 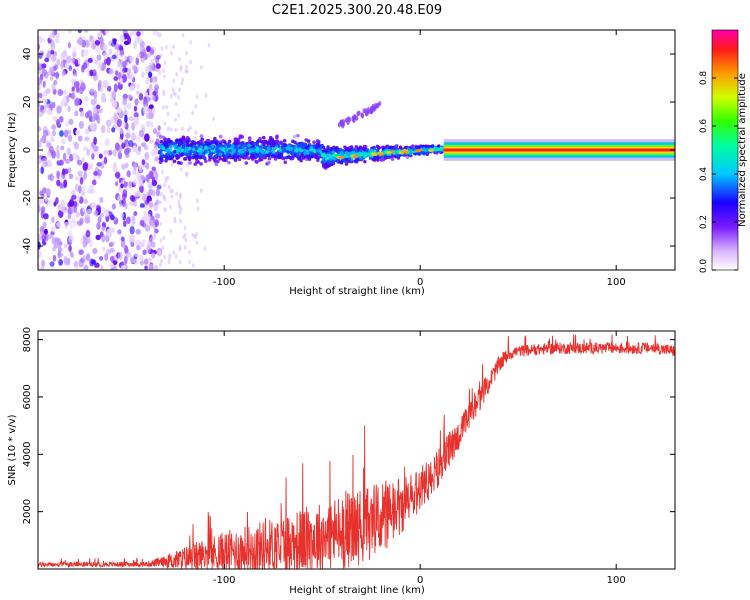 I want to click on colorbar-tick-label: 0.0, so click(x=704, y=266).